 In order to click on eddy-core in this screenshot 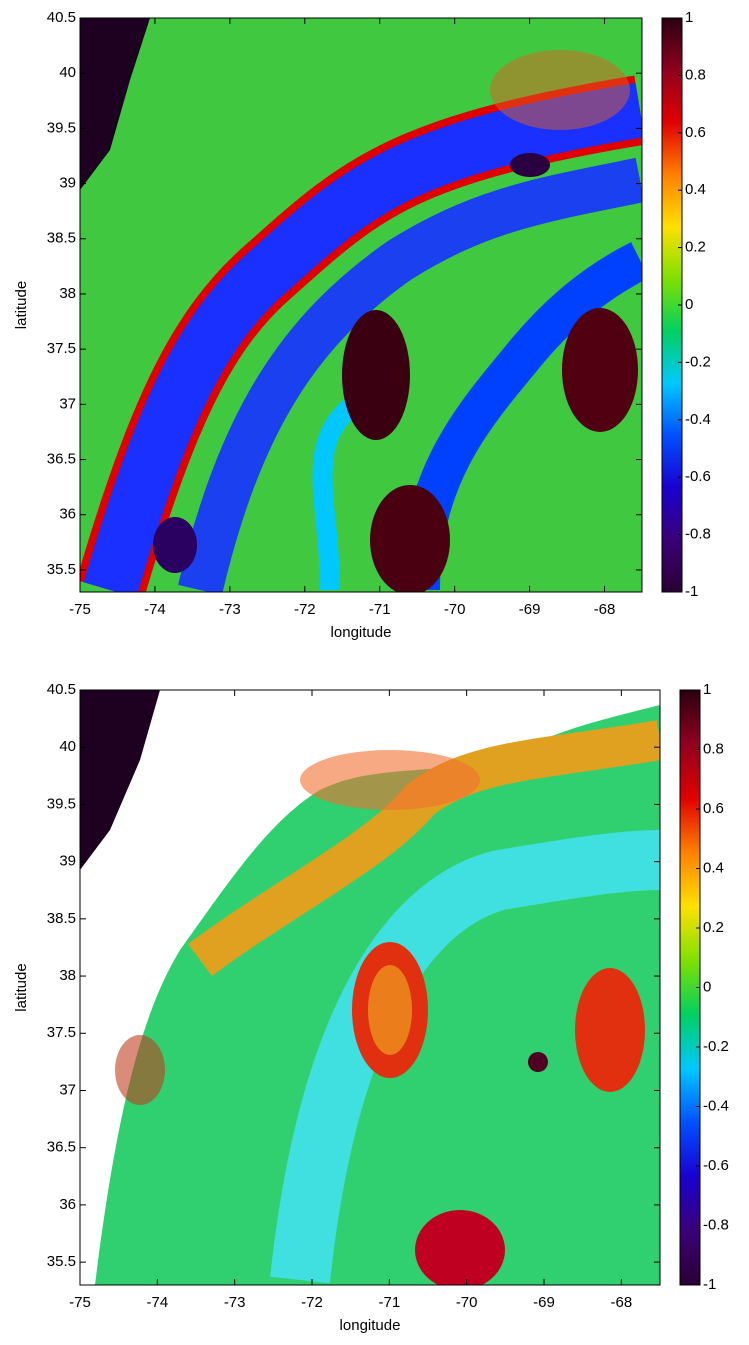, I will do `click(390, 1010)`.